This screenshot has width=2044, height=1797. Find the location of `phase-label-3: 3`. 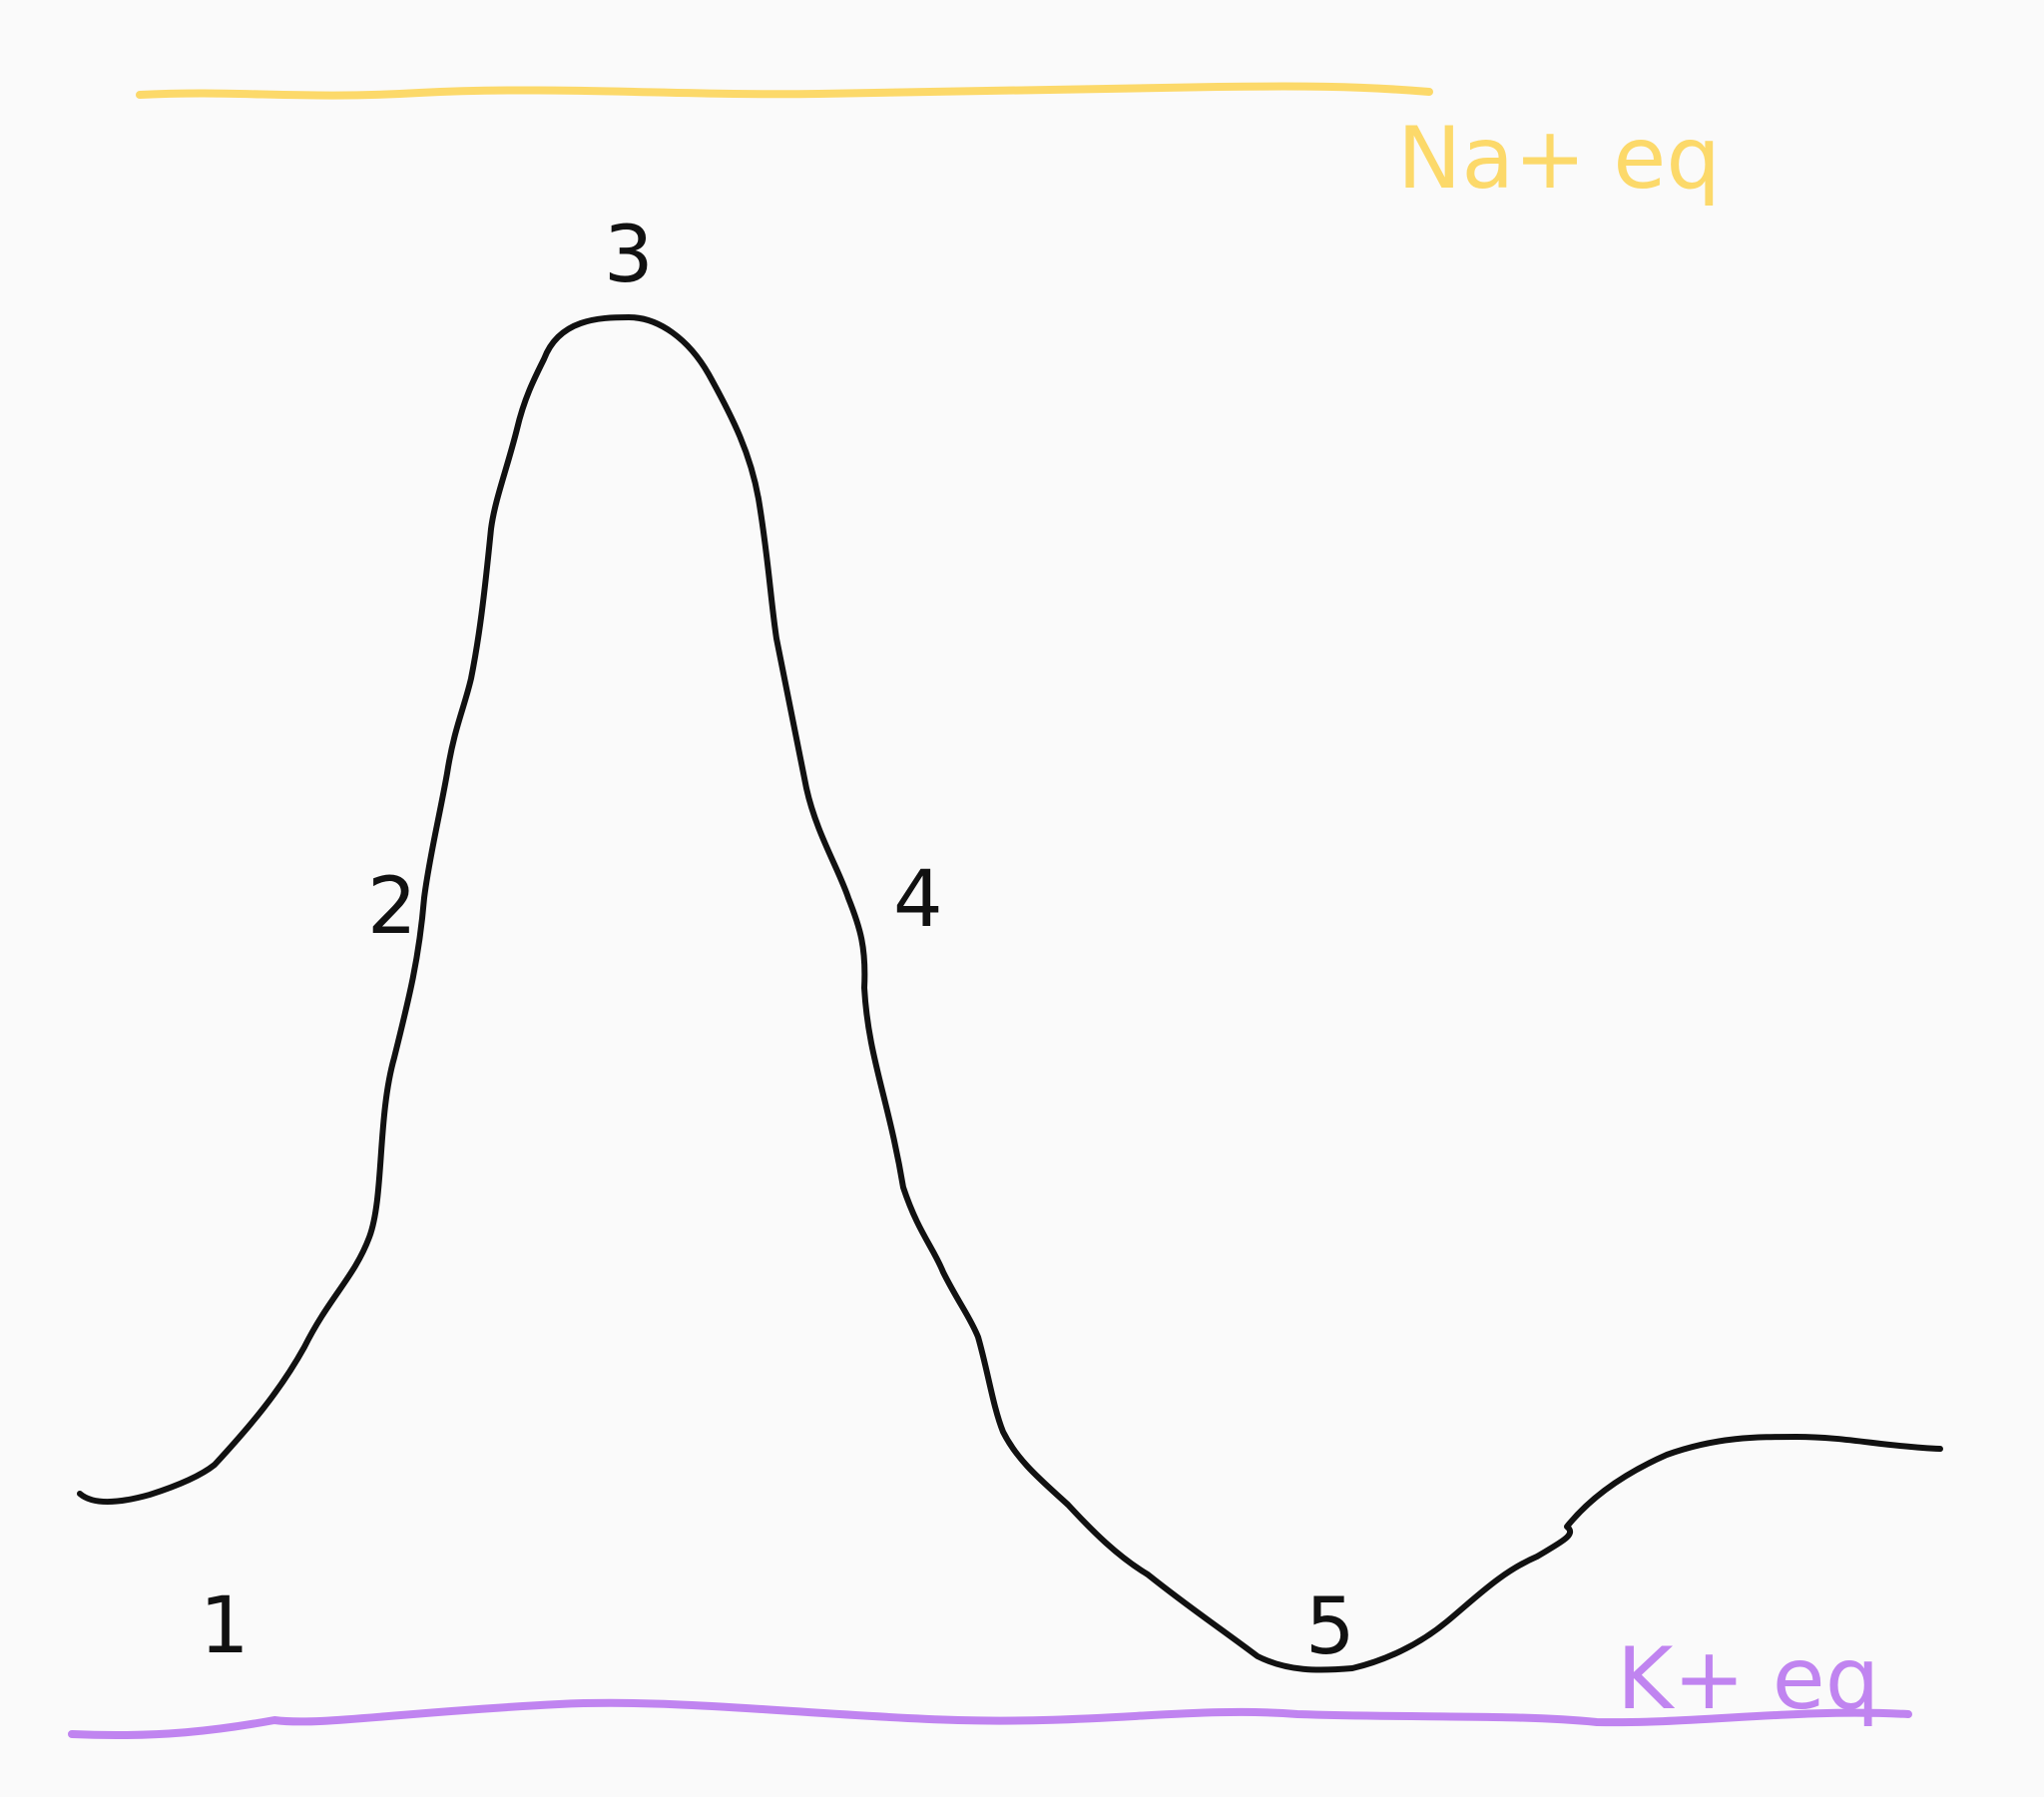

phase-label-3: 3 is located at coordinates (629, 255).